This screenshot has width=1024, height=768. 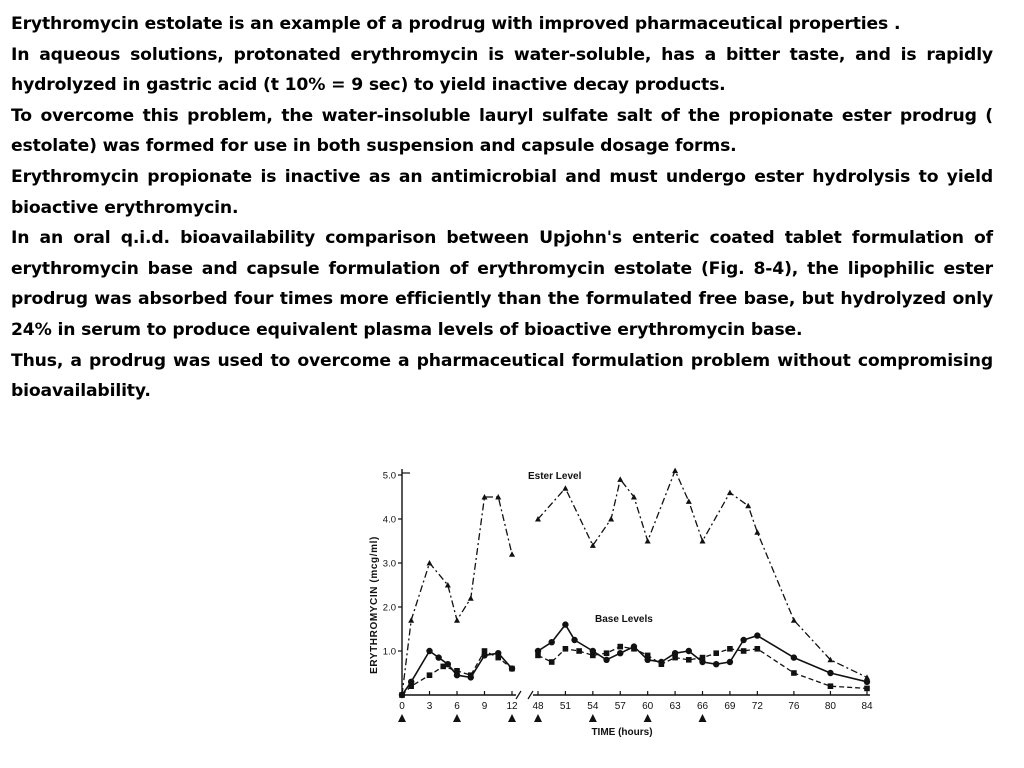 I want to click on x-tick-label: 6, so click(x=457, y=706).